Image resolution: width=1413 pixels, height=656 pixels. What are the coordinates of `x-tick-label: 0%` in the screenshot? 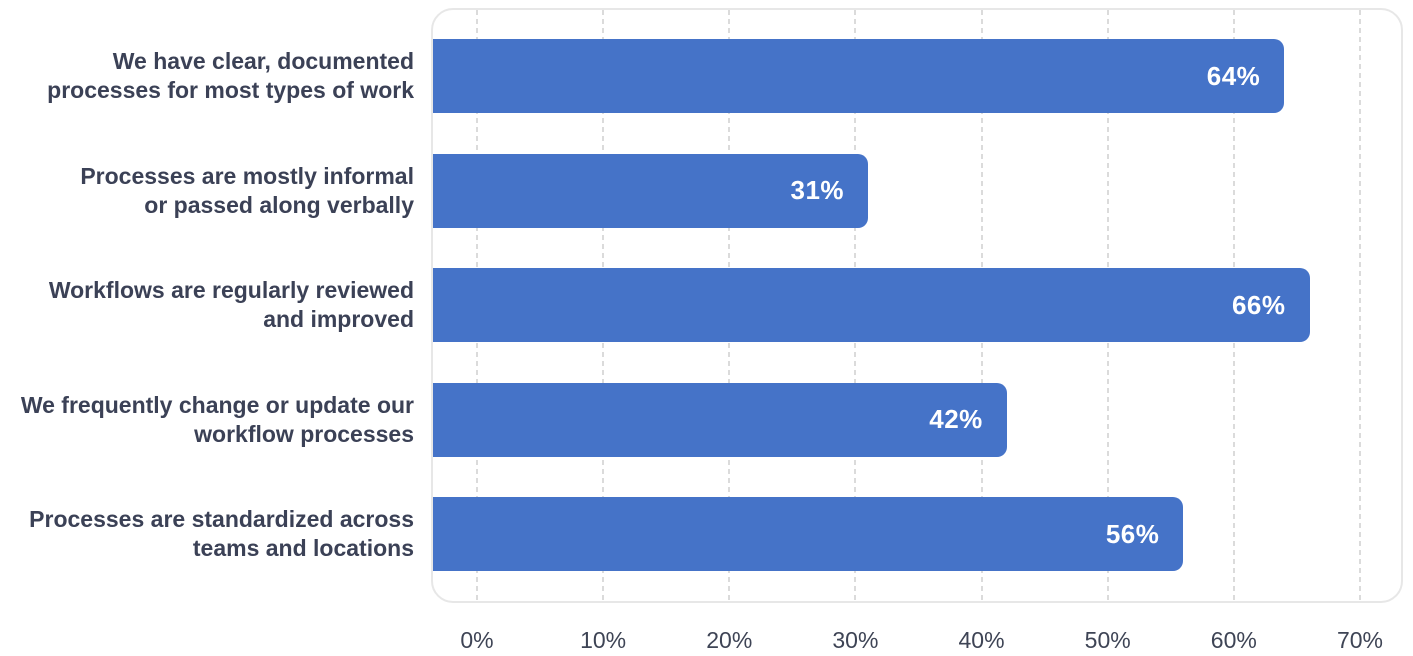 It's located at (477, 640).